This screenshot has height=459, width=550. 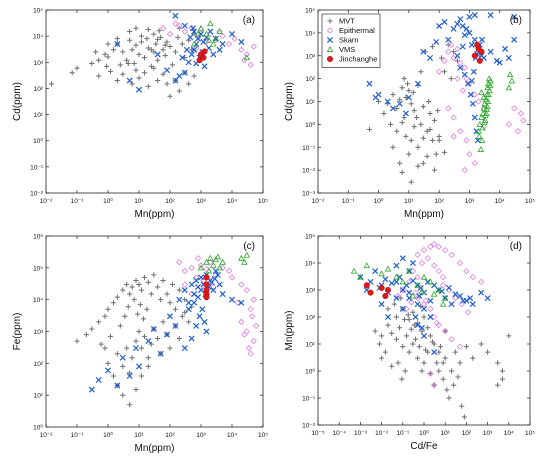 What do you see at coordinates (330, 40) in the screenshot?
I see `legend-marker-skarn` at bounding box center [330, 40].